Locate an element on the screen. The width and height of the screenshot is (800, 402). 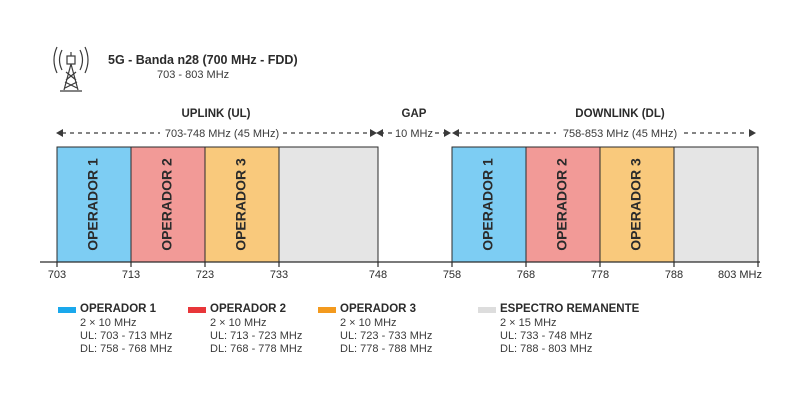
legend-line: DL: 768 - 778 MHz is located at coordinates (256, 349).